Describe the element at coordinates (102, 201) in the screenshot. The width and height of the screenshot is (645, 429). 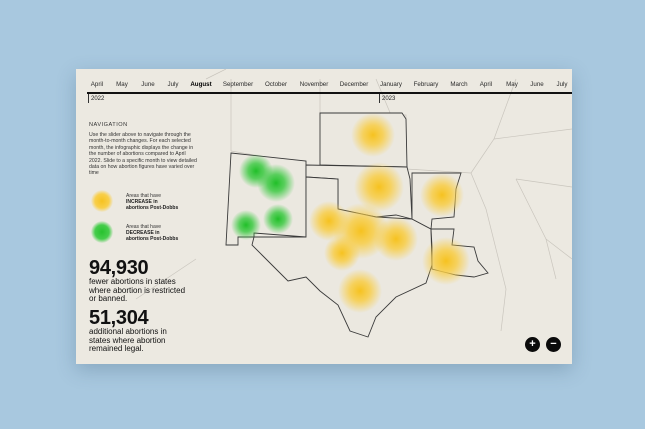
I see `yellow-dot-icon` at that location.